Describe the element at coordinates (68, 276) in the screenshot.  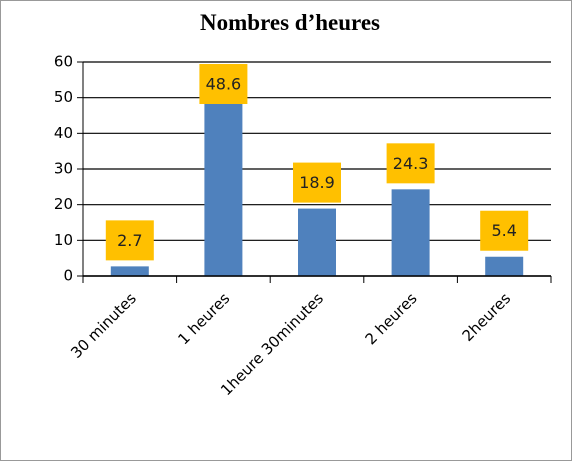
I see `y-tick-label: 0` at that location.